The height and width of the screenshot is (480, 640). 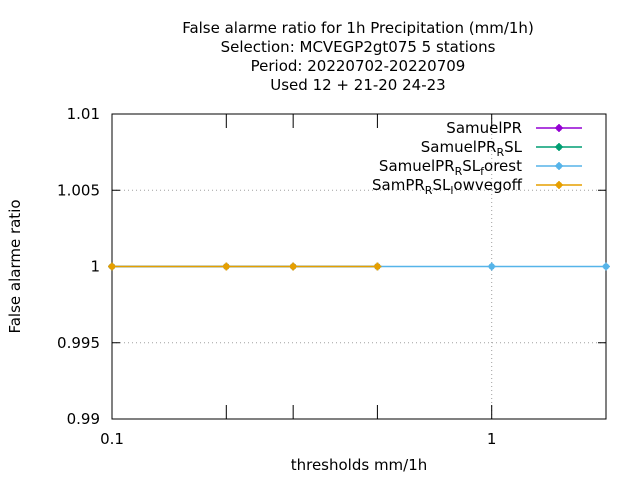 I want to click on x-axis-label: thresholds mm/1h, so click(x=359, y=465).